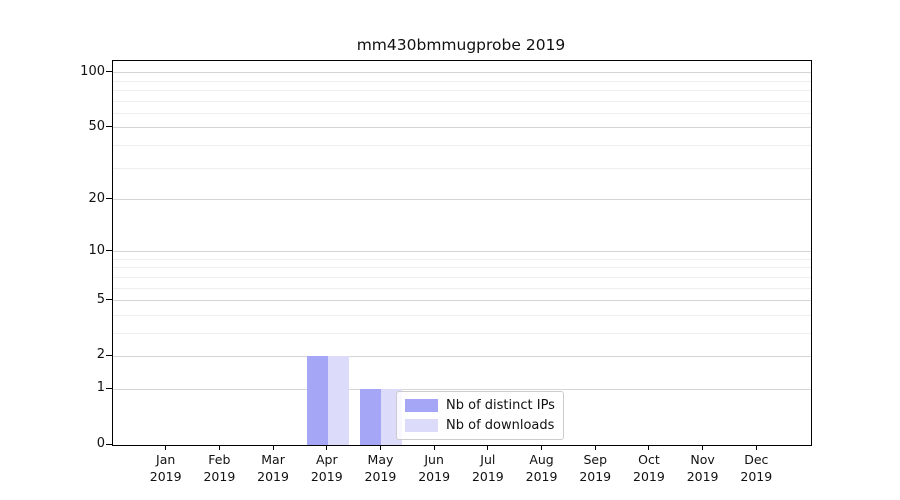  I want to click on x-tick-month: Dec, so click(756, 459).